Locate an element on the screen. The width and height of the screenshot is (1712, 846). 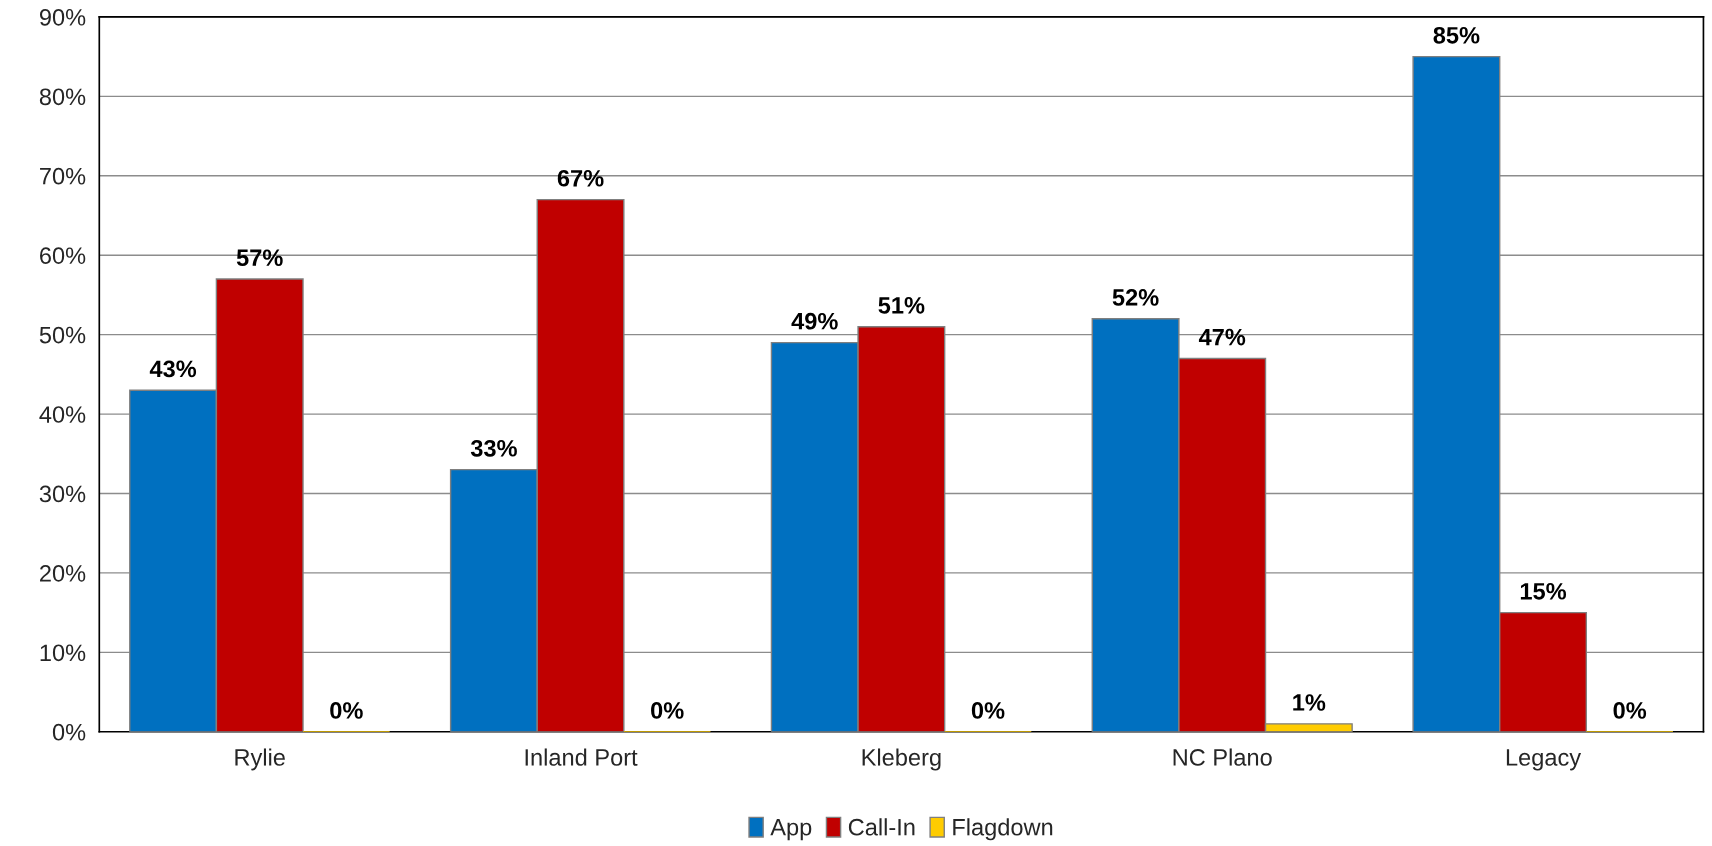
legend-label: Call-In is located at coordinates (881, 827).